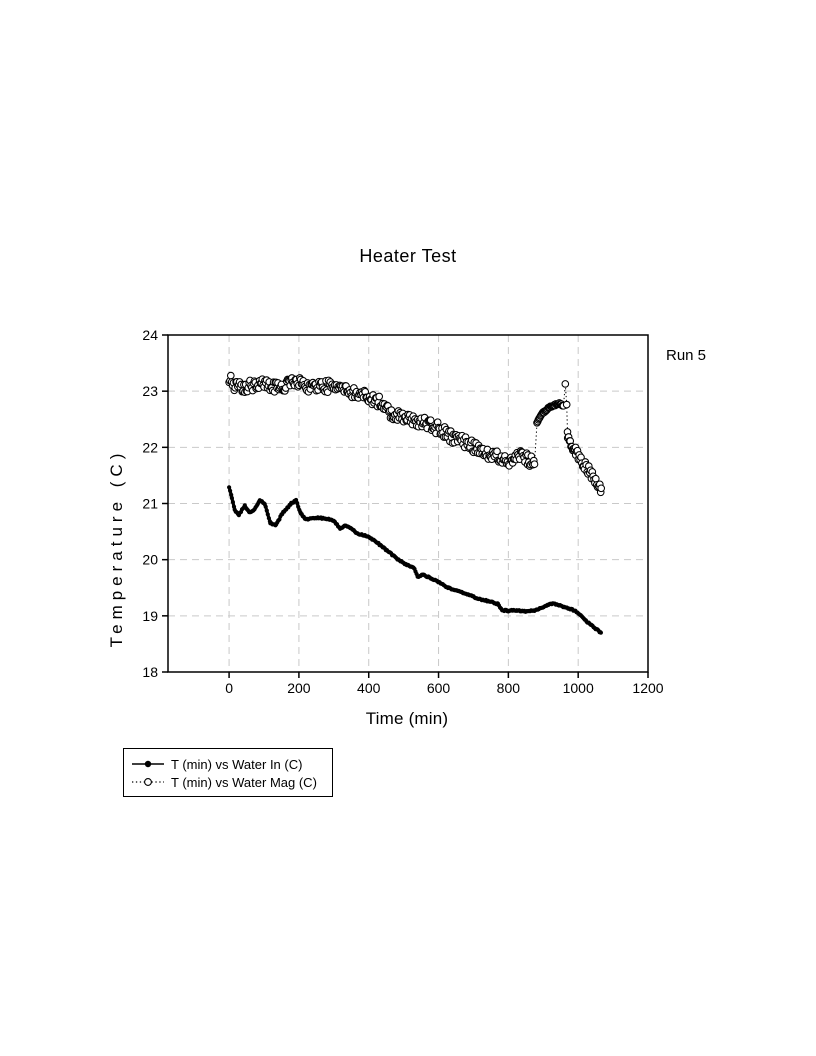 This screenshot has height=1056, width=816. I want to click on dotted-line-open-circle-icon, so click(148, 782).